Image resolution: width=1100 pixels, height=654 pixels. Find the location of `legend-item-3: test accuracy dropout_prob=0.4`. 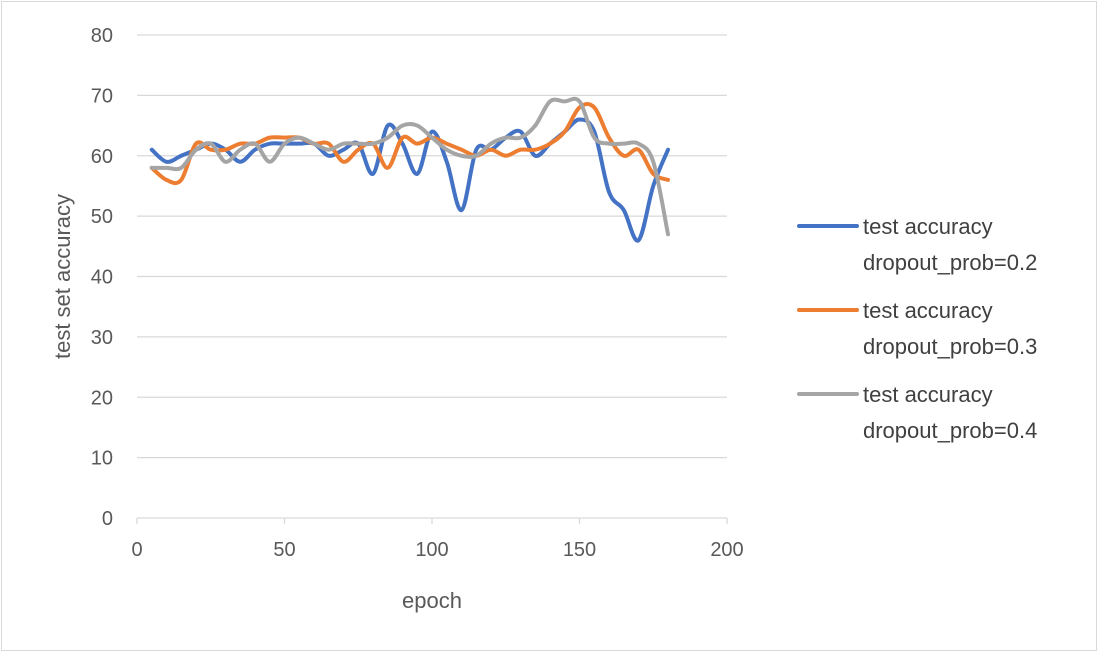

legend-item-3: test accuracy dropout_prob=0.4 is located at coordinates (917, 412).